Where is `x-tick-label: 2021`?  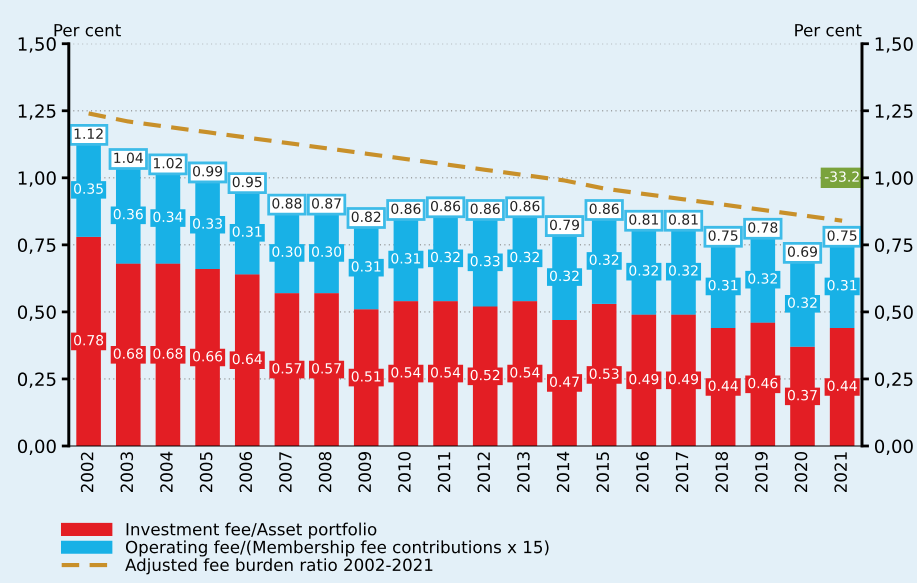 x-tick-label: 2021 is located at coordinates (840, 472).